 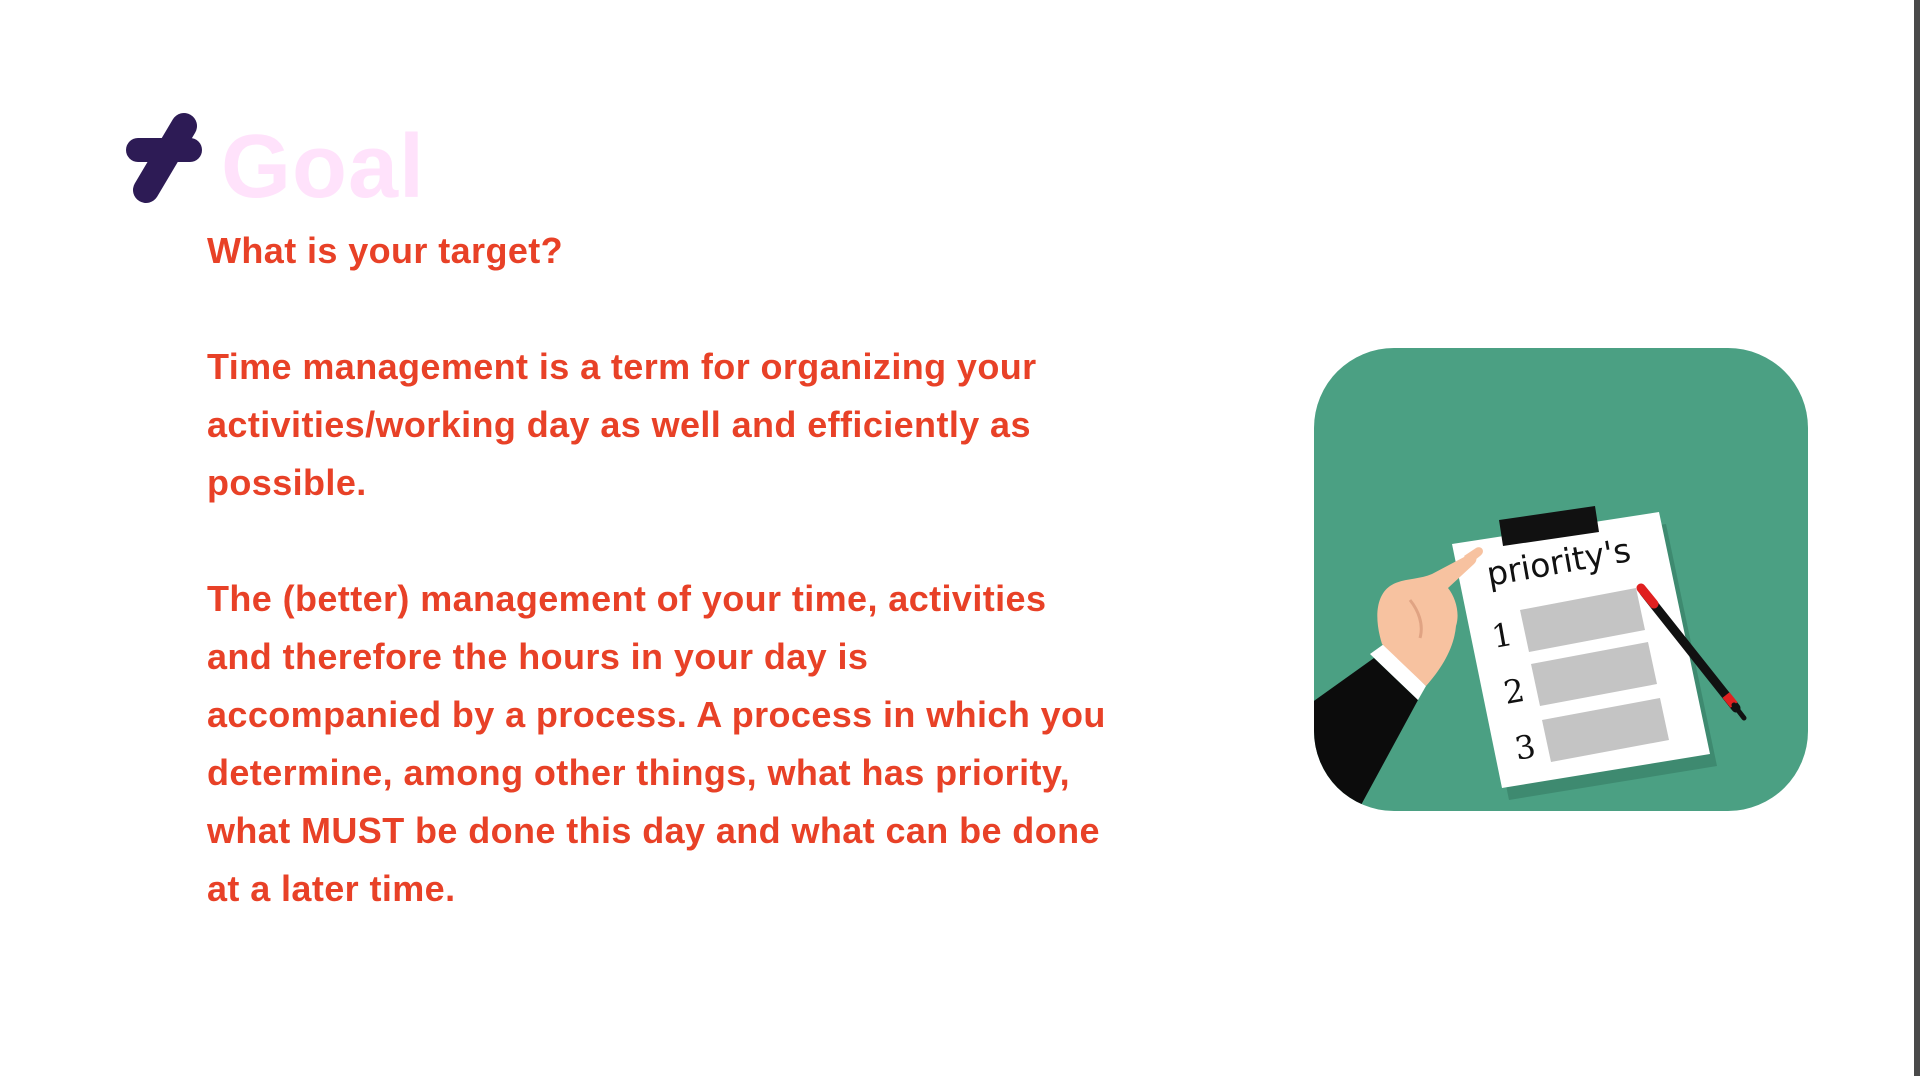 I want to click on plus-slash-logo-icon, so click(x=164, y=158).